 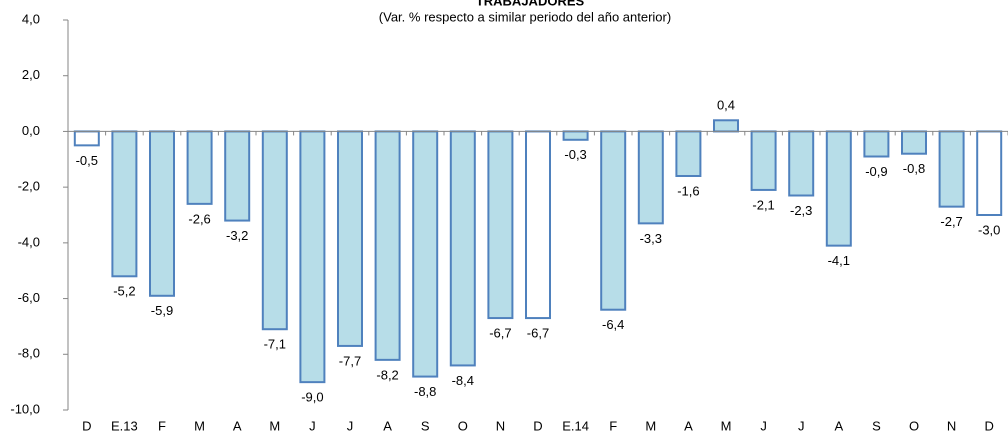 What do you see at coordinates (124, 425) in the screenshot?
I see `x-tick-label: E.13` at bounding box center [124, 425].